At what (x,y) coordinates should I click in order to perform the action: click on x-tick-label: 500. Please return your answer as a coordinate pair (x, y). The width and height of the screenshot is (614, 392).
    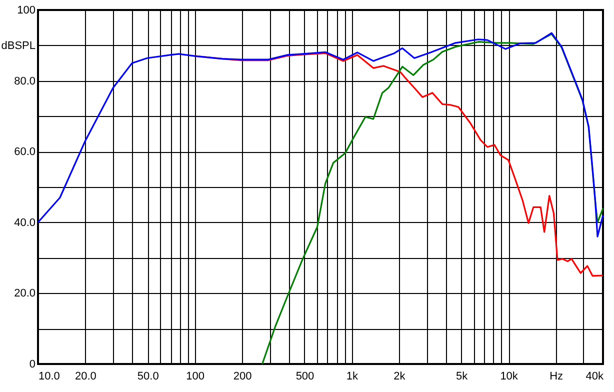
    Looking at the image, I should click on (305, 376).